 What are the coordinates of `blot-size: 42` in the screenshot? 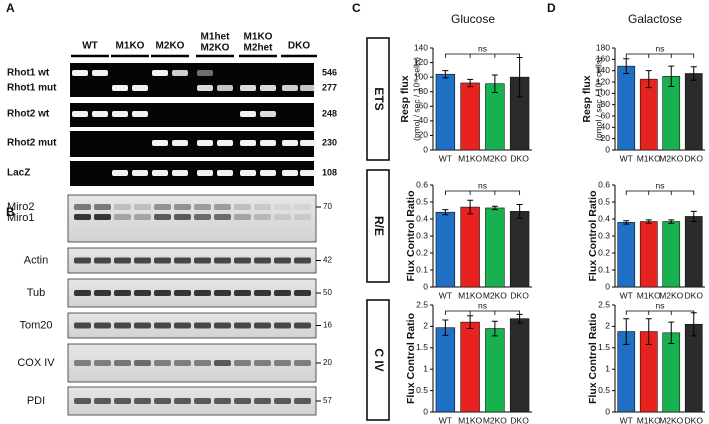 It's located at (327, 260).